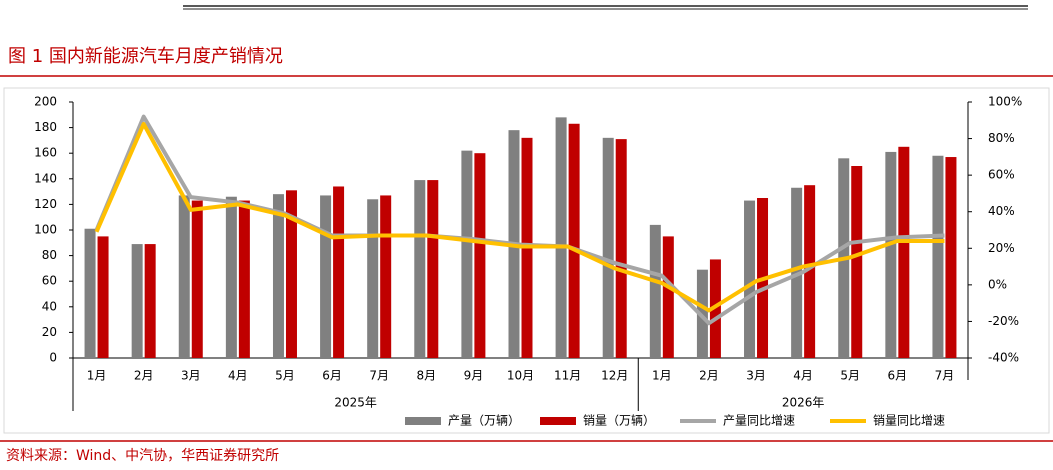  I want to click on y-tick-label: 60, so click(49, 281).